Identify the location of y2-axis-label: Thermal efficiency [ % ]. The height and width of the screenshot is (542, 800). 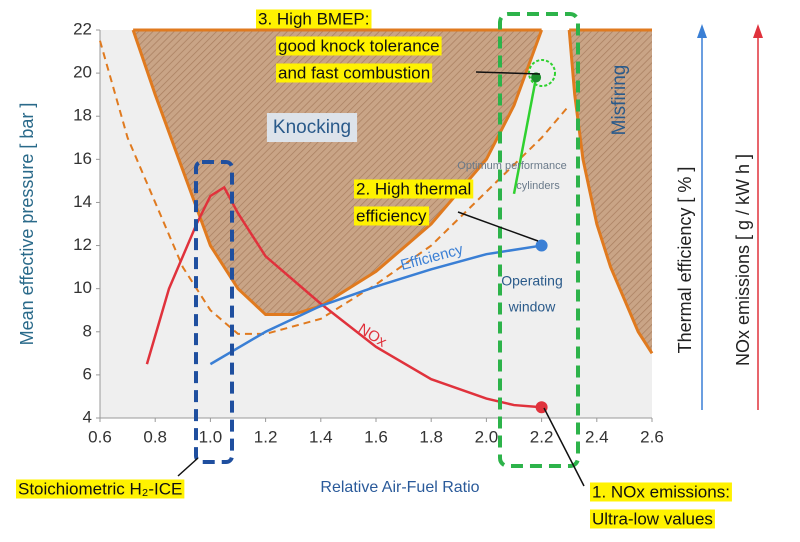
(685, 260).